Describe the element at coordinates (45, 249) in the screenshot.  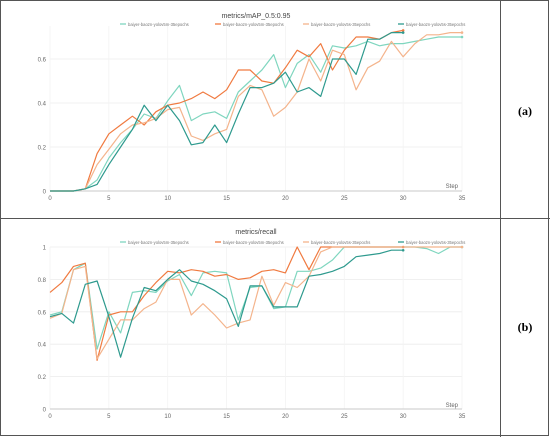
I see `y-tick-label: 1` at that location.